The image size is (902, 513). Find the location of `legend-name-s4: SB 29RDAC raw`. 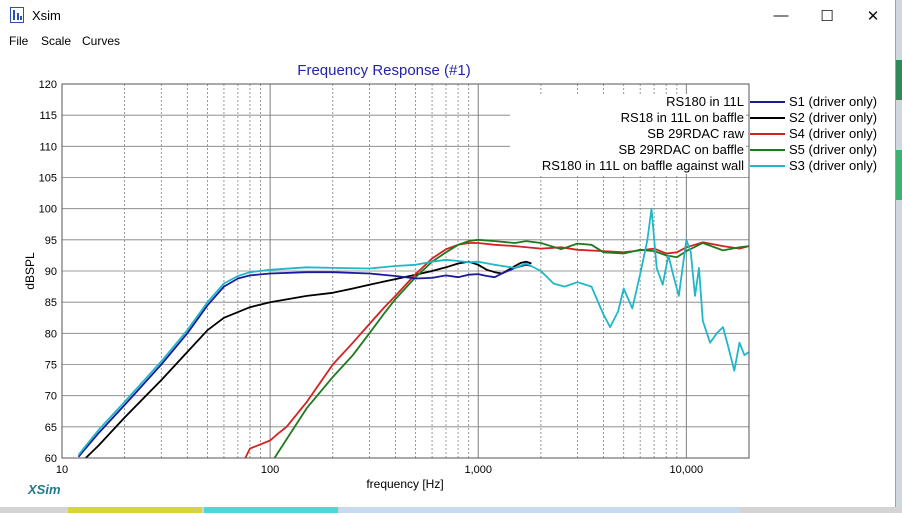

legend-name-s4: SB 29RDAC raw is located at coordinates (695, 133).